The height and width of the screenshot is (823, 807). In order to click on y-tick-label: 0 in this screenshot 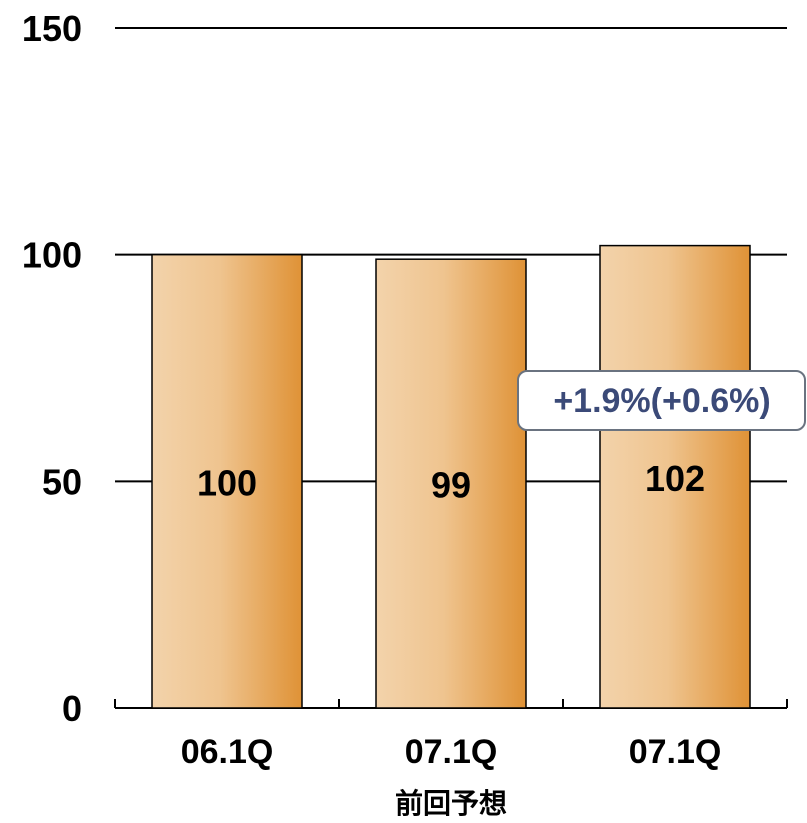, I will do `click(72, 708)`.